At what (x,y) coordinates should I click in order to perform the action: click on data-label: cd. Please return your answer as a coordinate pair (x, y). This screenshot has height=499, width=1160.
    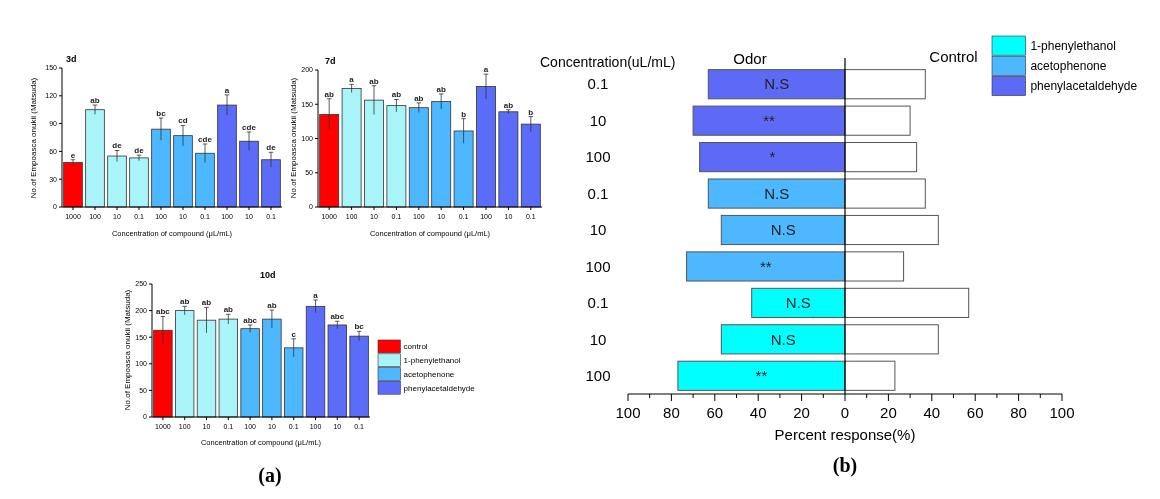
    Looking at the image, I should click on (183, 121).